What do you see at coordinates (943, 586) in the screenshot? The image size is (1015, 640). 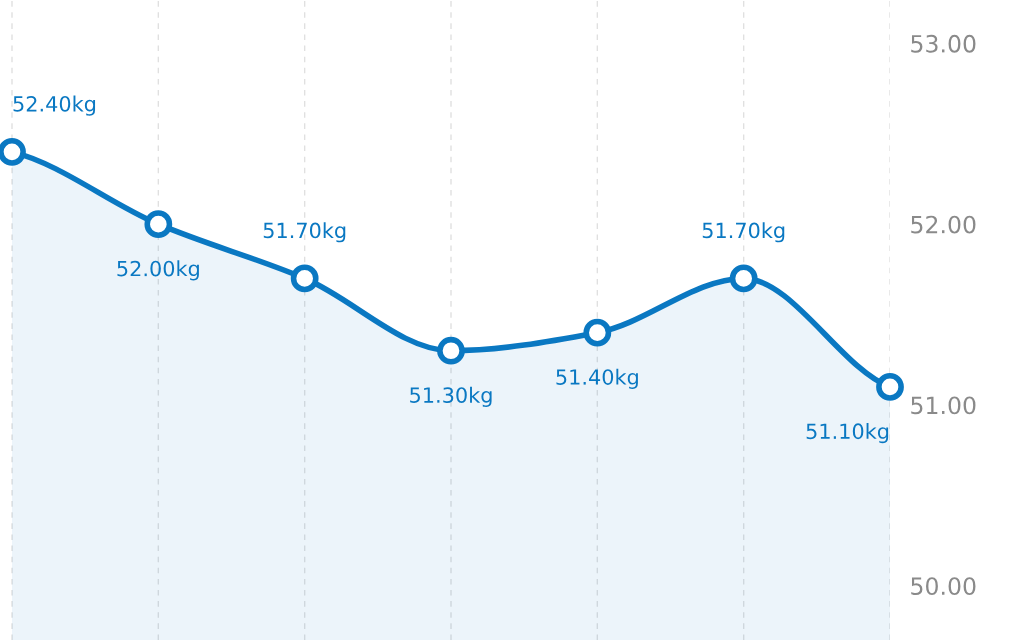 I see `y-tick-label: 50.00` at bounding box center [943, 586].